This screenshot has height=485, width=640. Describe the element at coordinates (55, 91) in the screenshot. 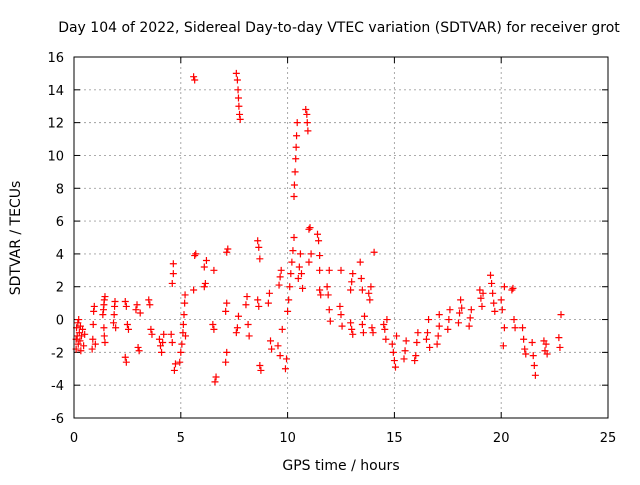

I see `y-tick-label: 14` at that location.